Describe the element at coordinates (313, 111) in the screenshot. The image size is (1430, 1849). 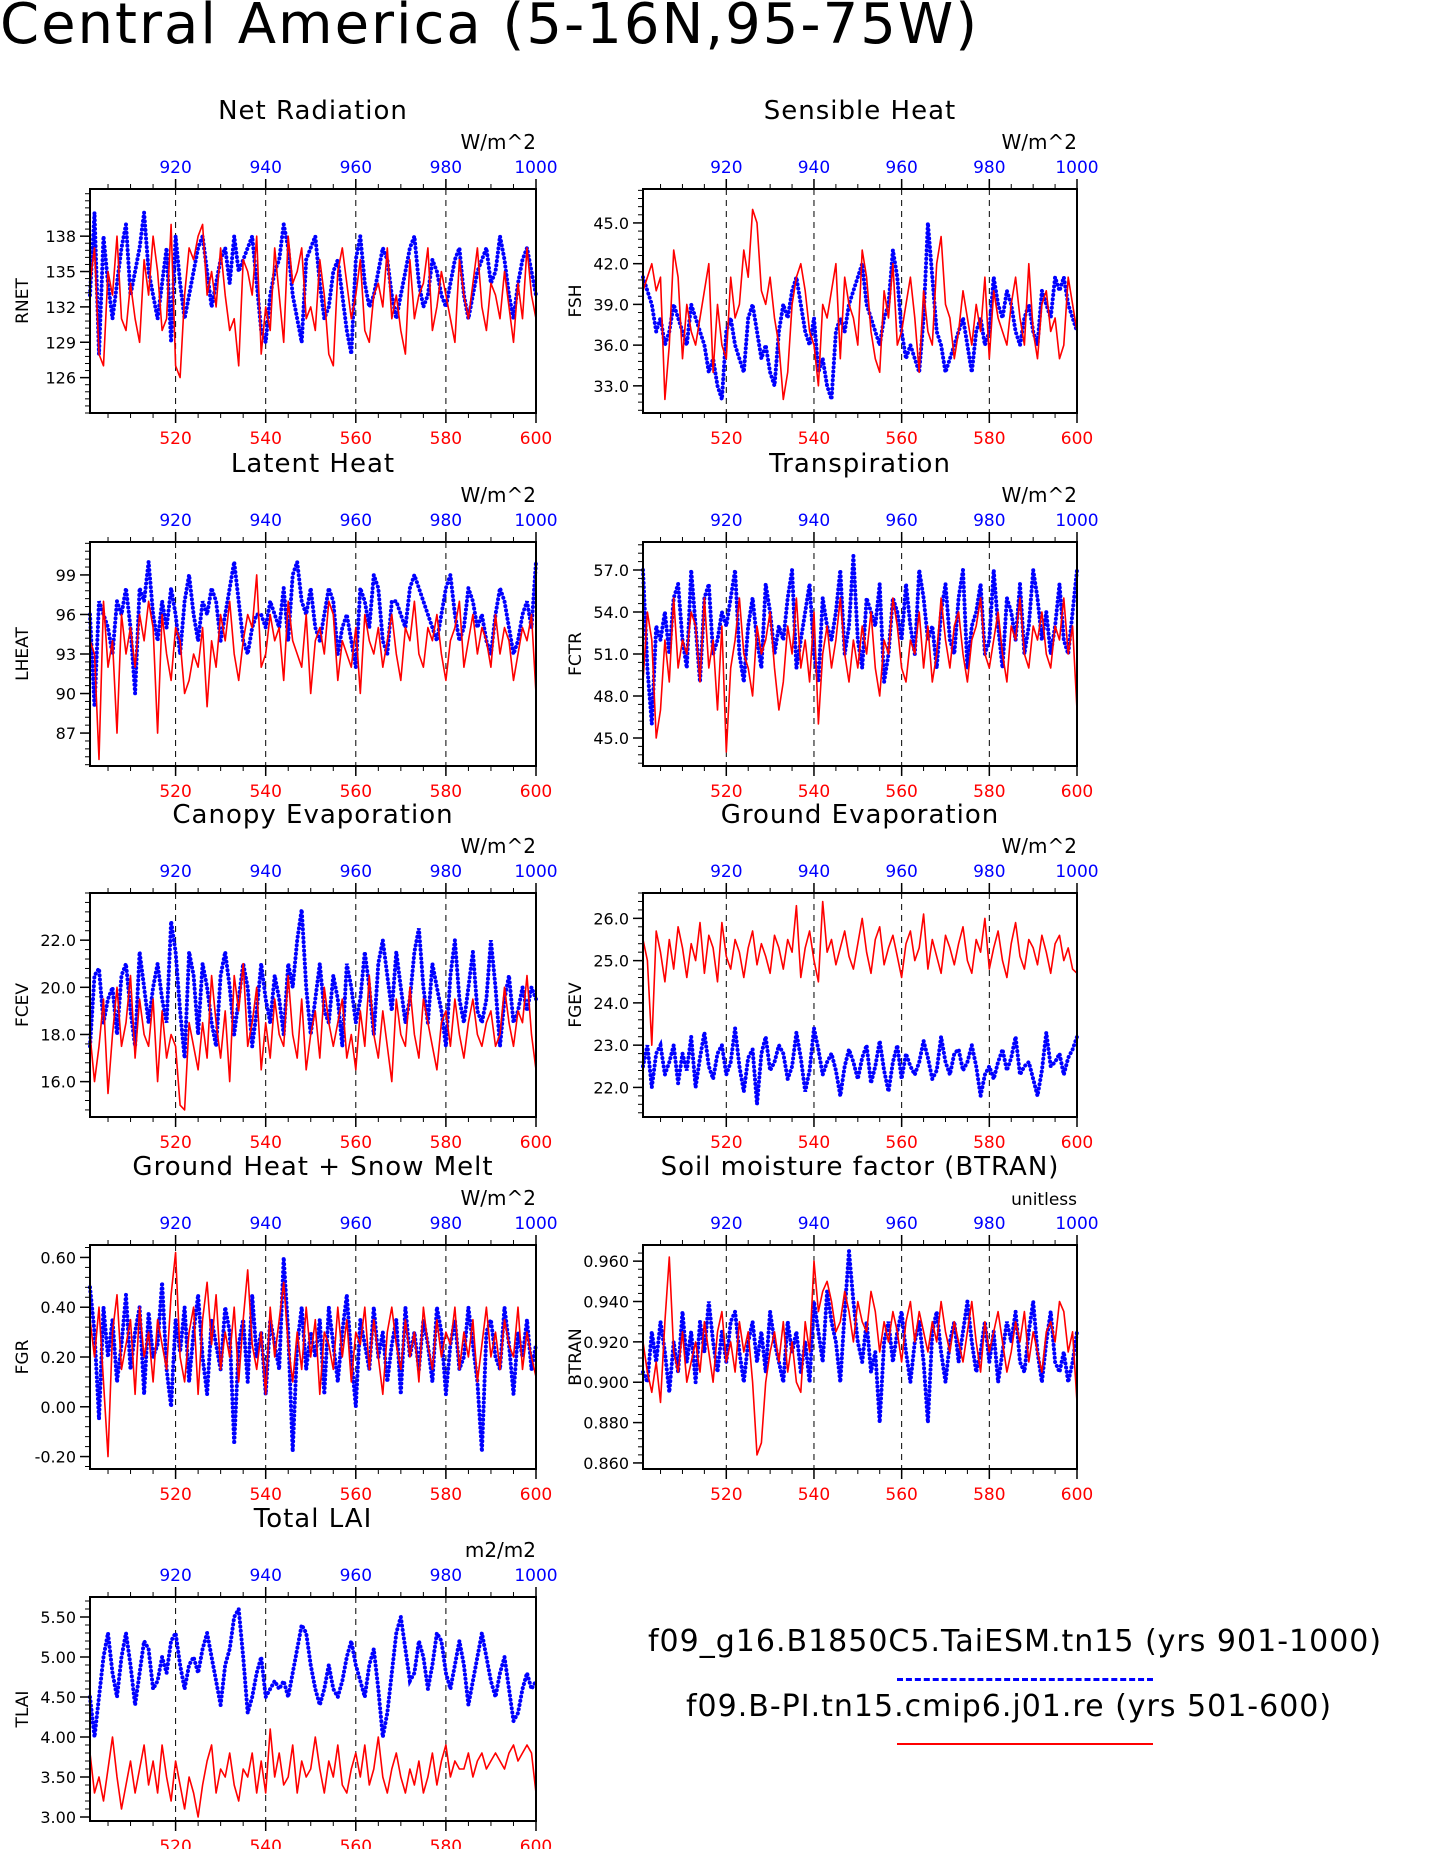
I see `chart-title: Net Radiation` at that location.